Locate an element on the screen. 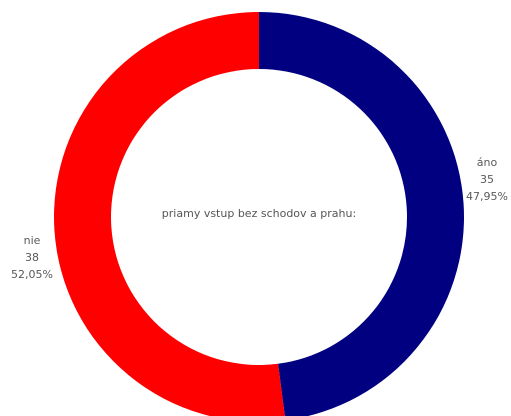 This screenshot has height=416, width=511. center-label: priamy vstup bez schodov a prahu: is located at coordinates (259, 213).